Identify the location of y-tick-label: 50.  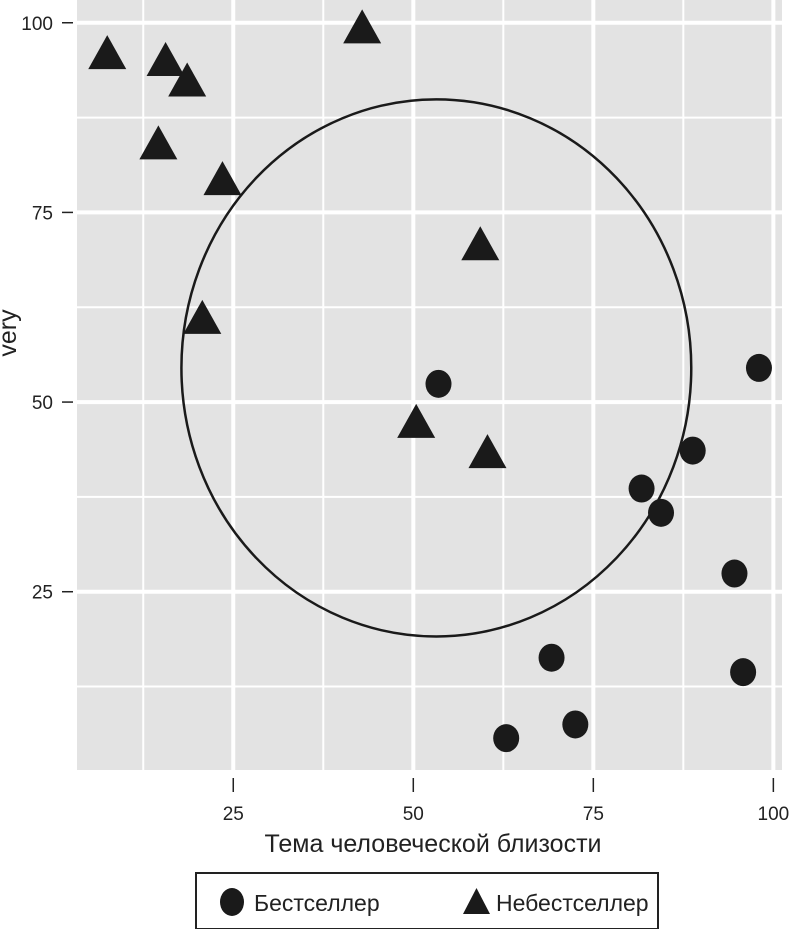
(42, 403).